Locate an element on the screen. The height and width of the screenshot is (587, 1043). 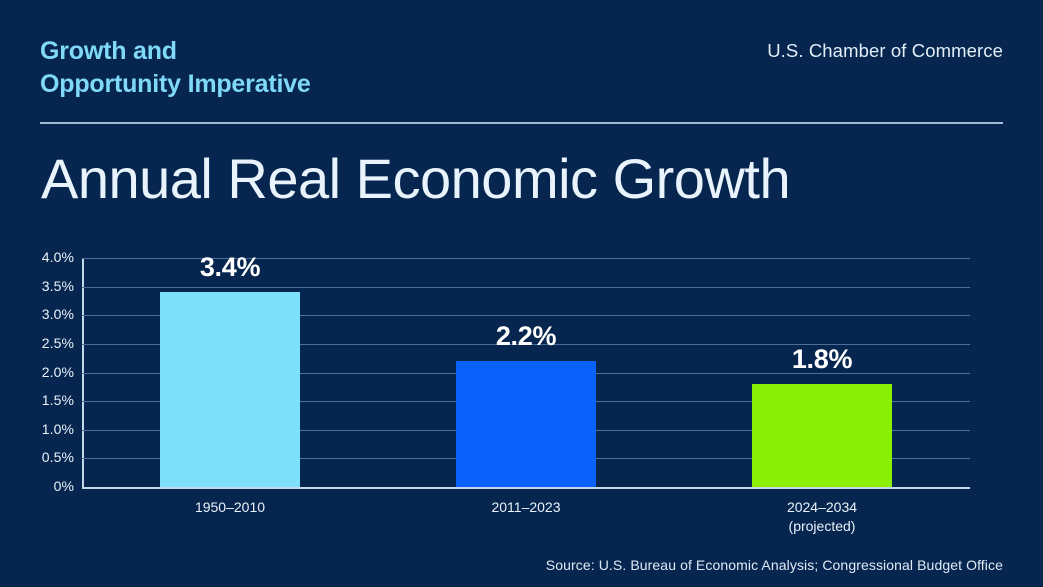
x-axis-category-label: 2011–2023 is located at coordinates (526, 507).